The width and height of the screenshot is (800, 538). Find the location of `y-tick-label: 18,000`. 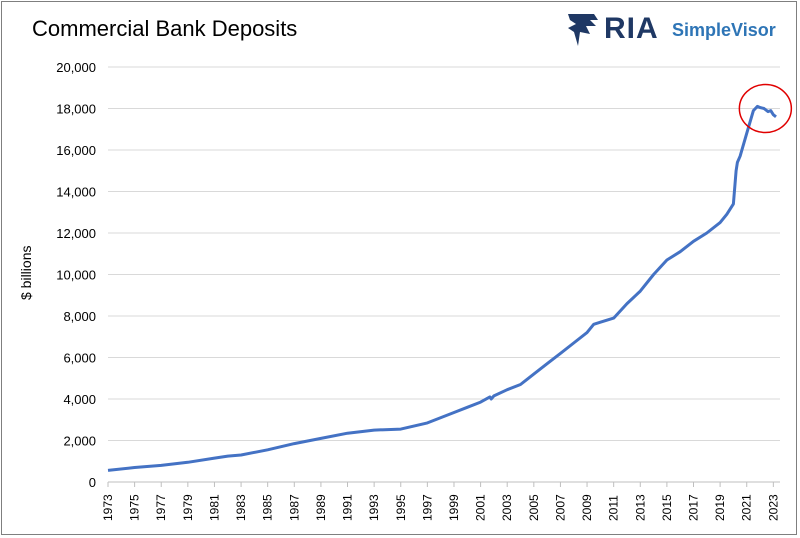

y-tick-label: 18,000 is located at coordinates (76, 109).